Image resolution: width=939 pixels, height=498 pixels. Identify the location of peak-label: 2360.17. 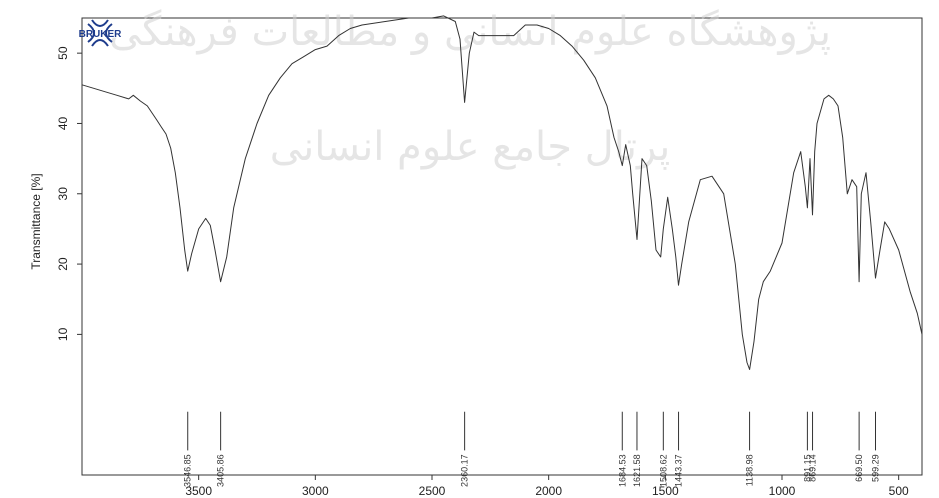
(465, 470).